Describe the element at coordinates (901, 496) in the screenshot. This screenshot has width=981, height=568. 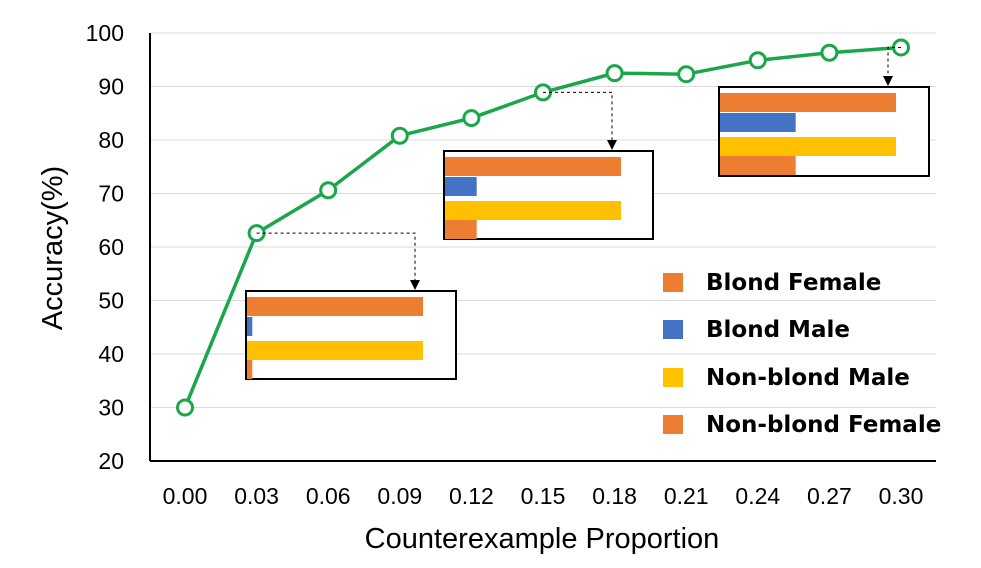
I see `x-tick-label: 0.30` at that location.